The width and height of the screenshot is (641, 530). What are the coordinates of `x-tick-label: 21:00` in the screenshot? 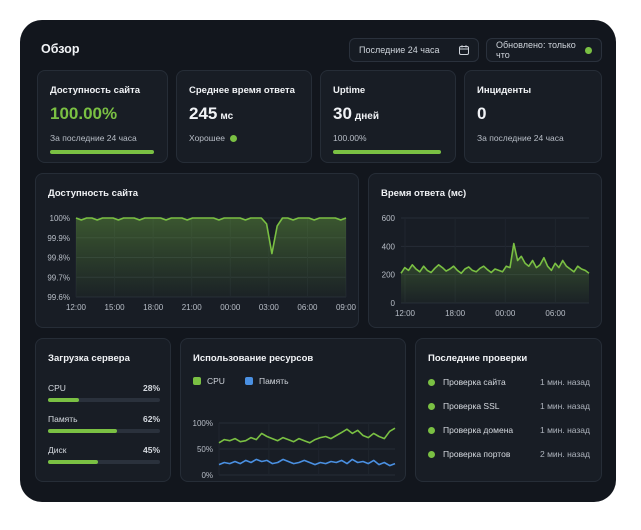 It's located at (192, 307).